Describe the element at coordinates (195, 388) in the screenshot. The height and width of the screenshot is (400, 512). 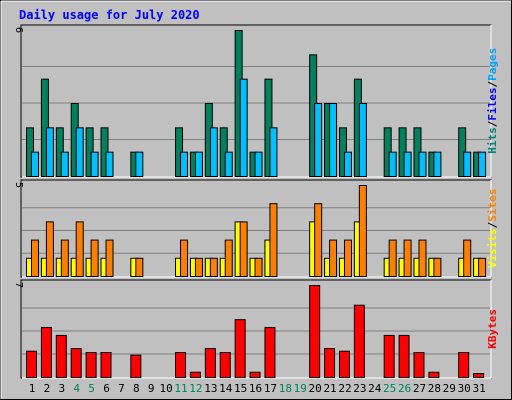
I see `x-tick-label-day-12: 12` at that location.